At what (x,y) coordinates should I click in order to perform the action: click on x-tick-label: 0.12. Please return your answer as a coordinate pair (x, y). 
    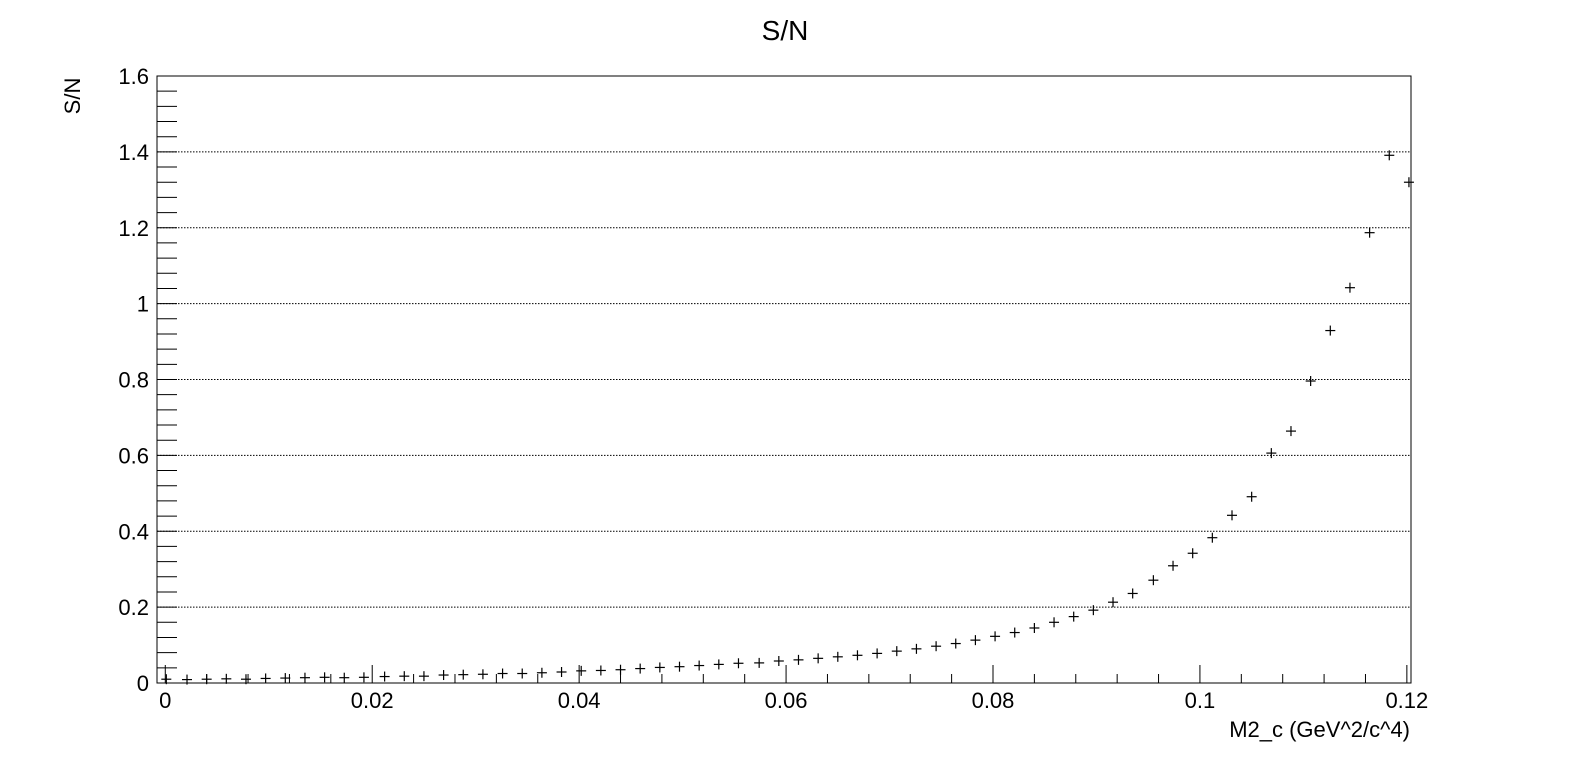
    Looking at the image, I should click on (1406, 700).